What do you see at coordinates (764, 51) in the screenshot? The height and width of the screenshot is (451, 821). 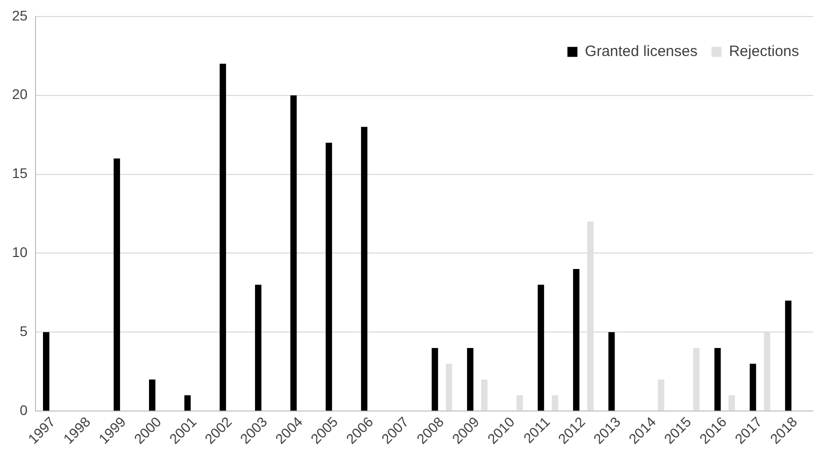 I see `legend-label: Rejections` at bounding box center [764, 51].